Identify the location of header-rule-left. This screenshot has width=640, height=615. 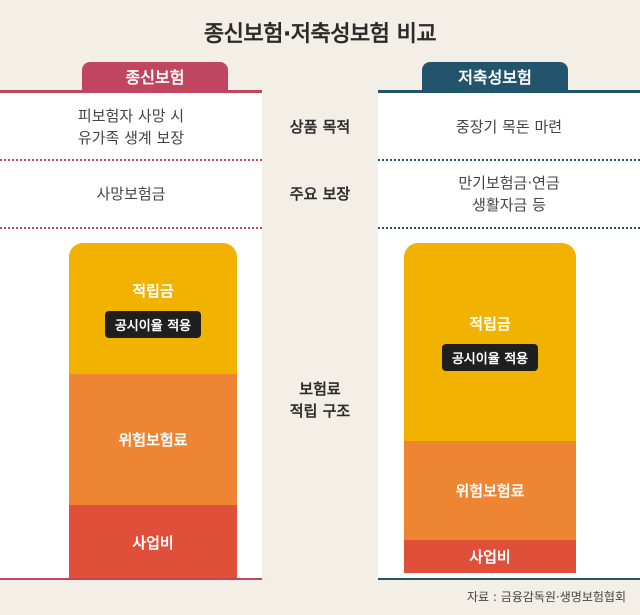
(131, 91).